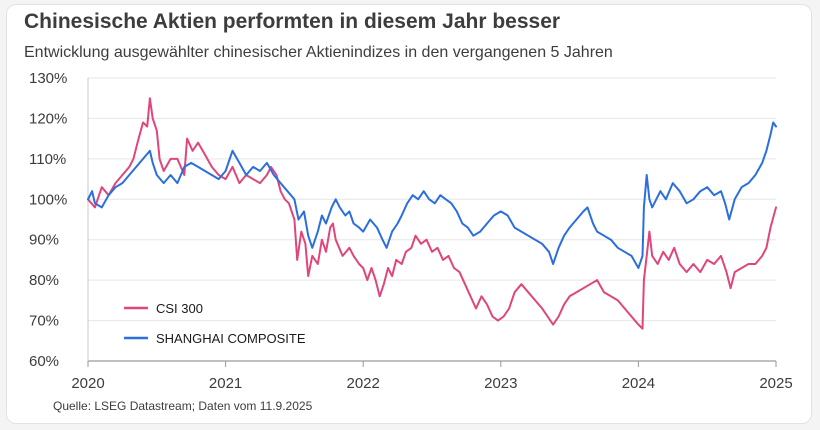 This screenshot has height=430, width=820. What do you see at coordinates (47, 159) in the screenshot?
I see `y-tick-label: 110%` at bounding box center [47, 159].